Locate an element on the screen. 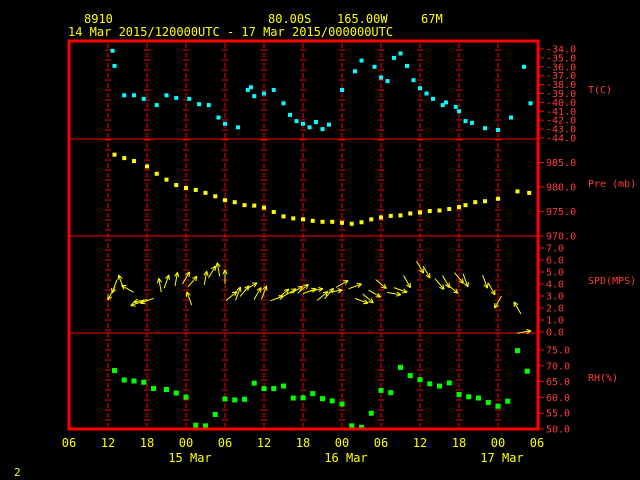 Image resolution: width=640 pixels, height=480 pixels. y-tick-label: -34.0 is located at coordinates (561, 50).